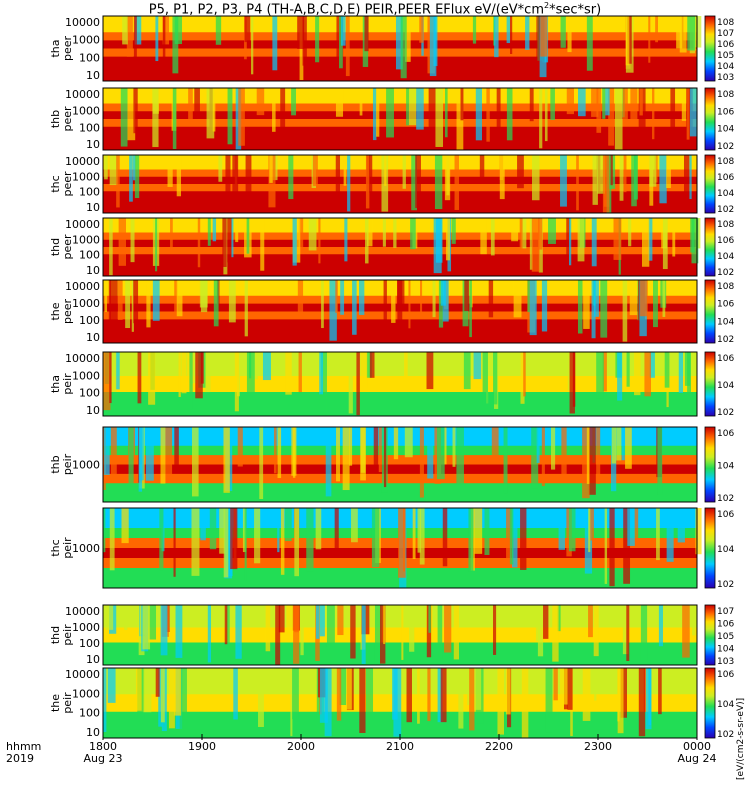  What do you see at coordinates (725, 705) in the screenshot?
I see `colorbar-tick-label: 104` at bounding box center [725, 705].